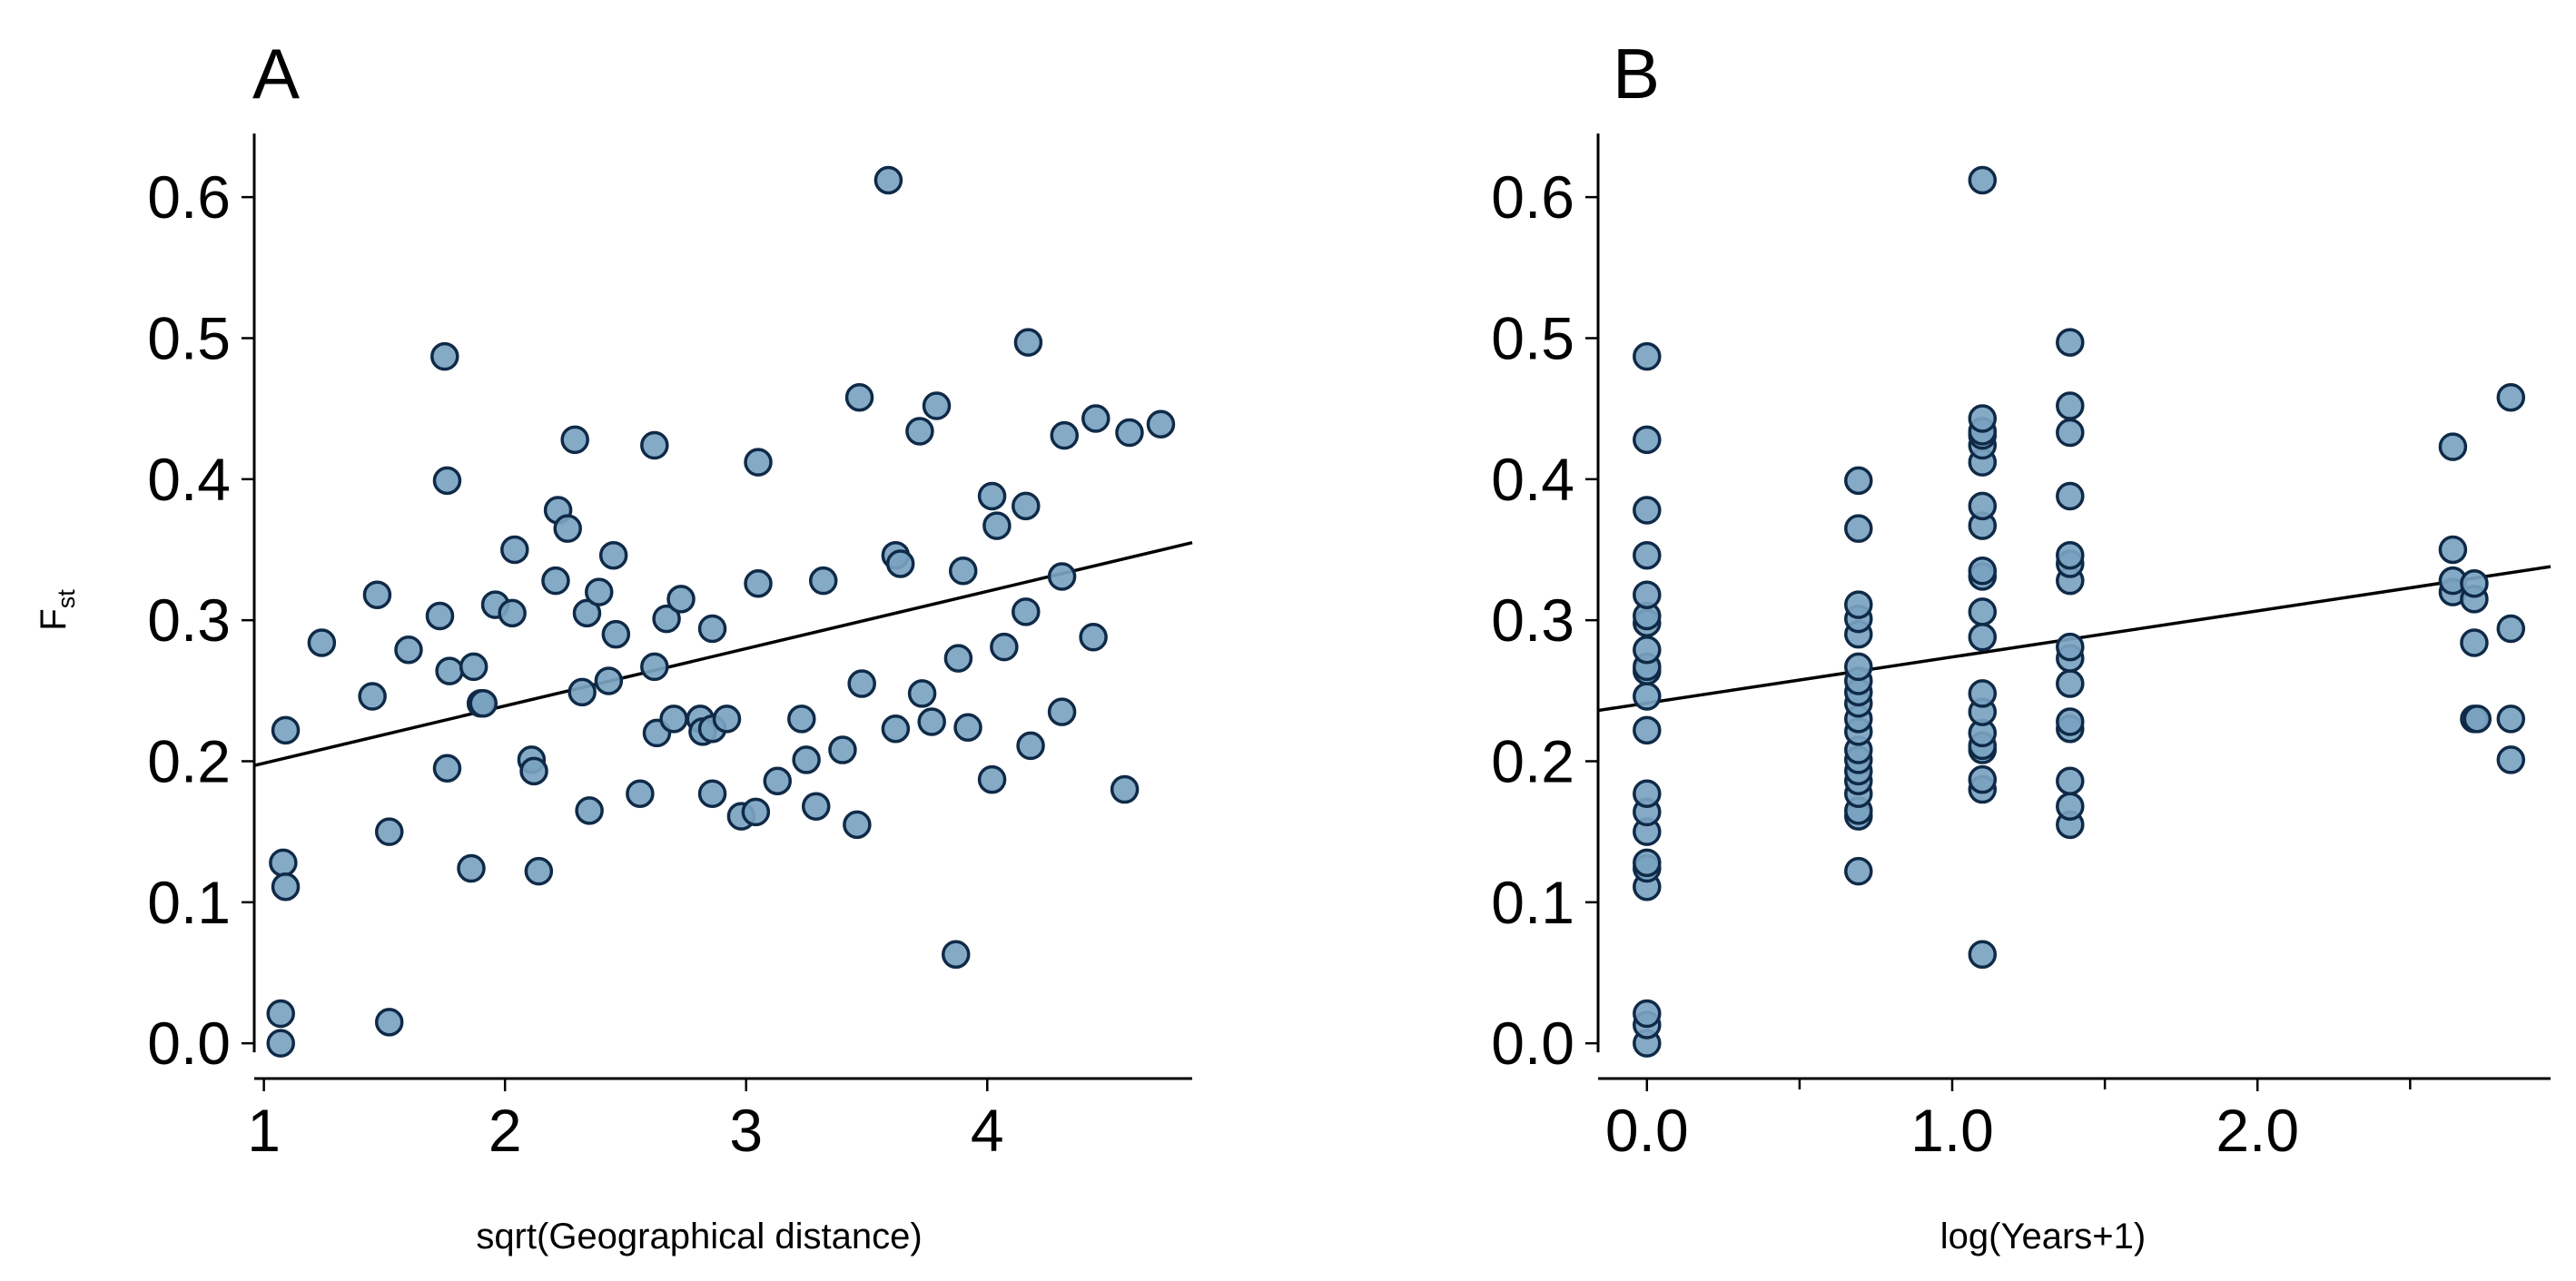  What do you see at coordinates (1532, 902) in the screenshot?
I see `panel-b-y-tick-label: 0.1` at bounding box center [1532, 902].